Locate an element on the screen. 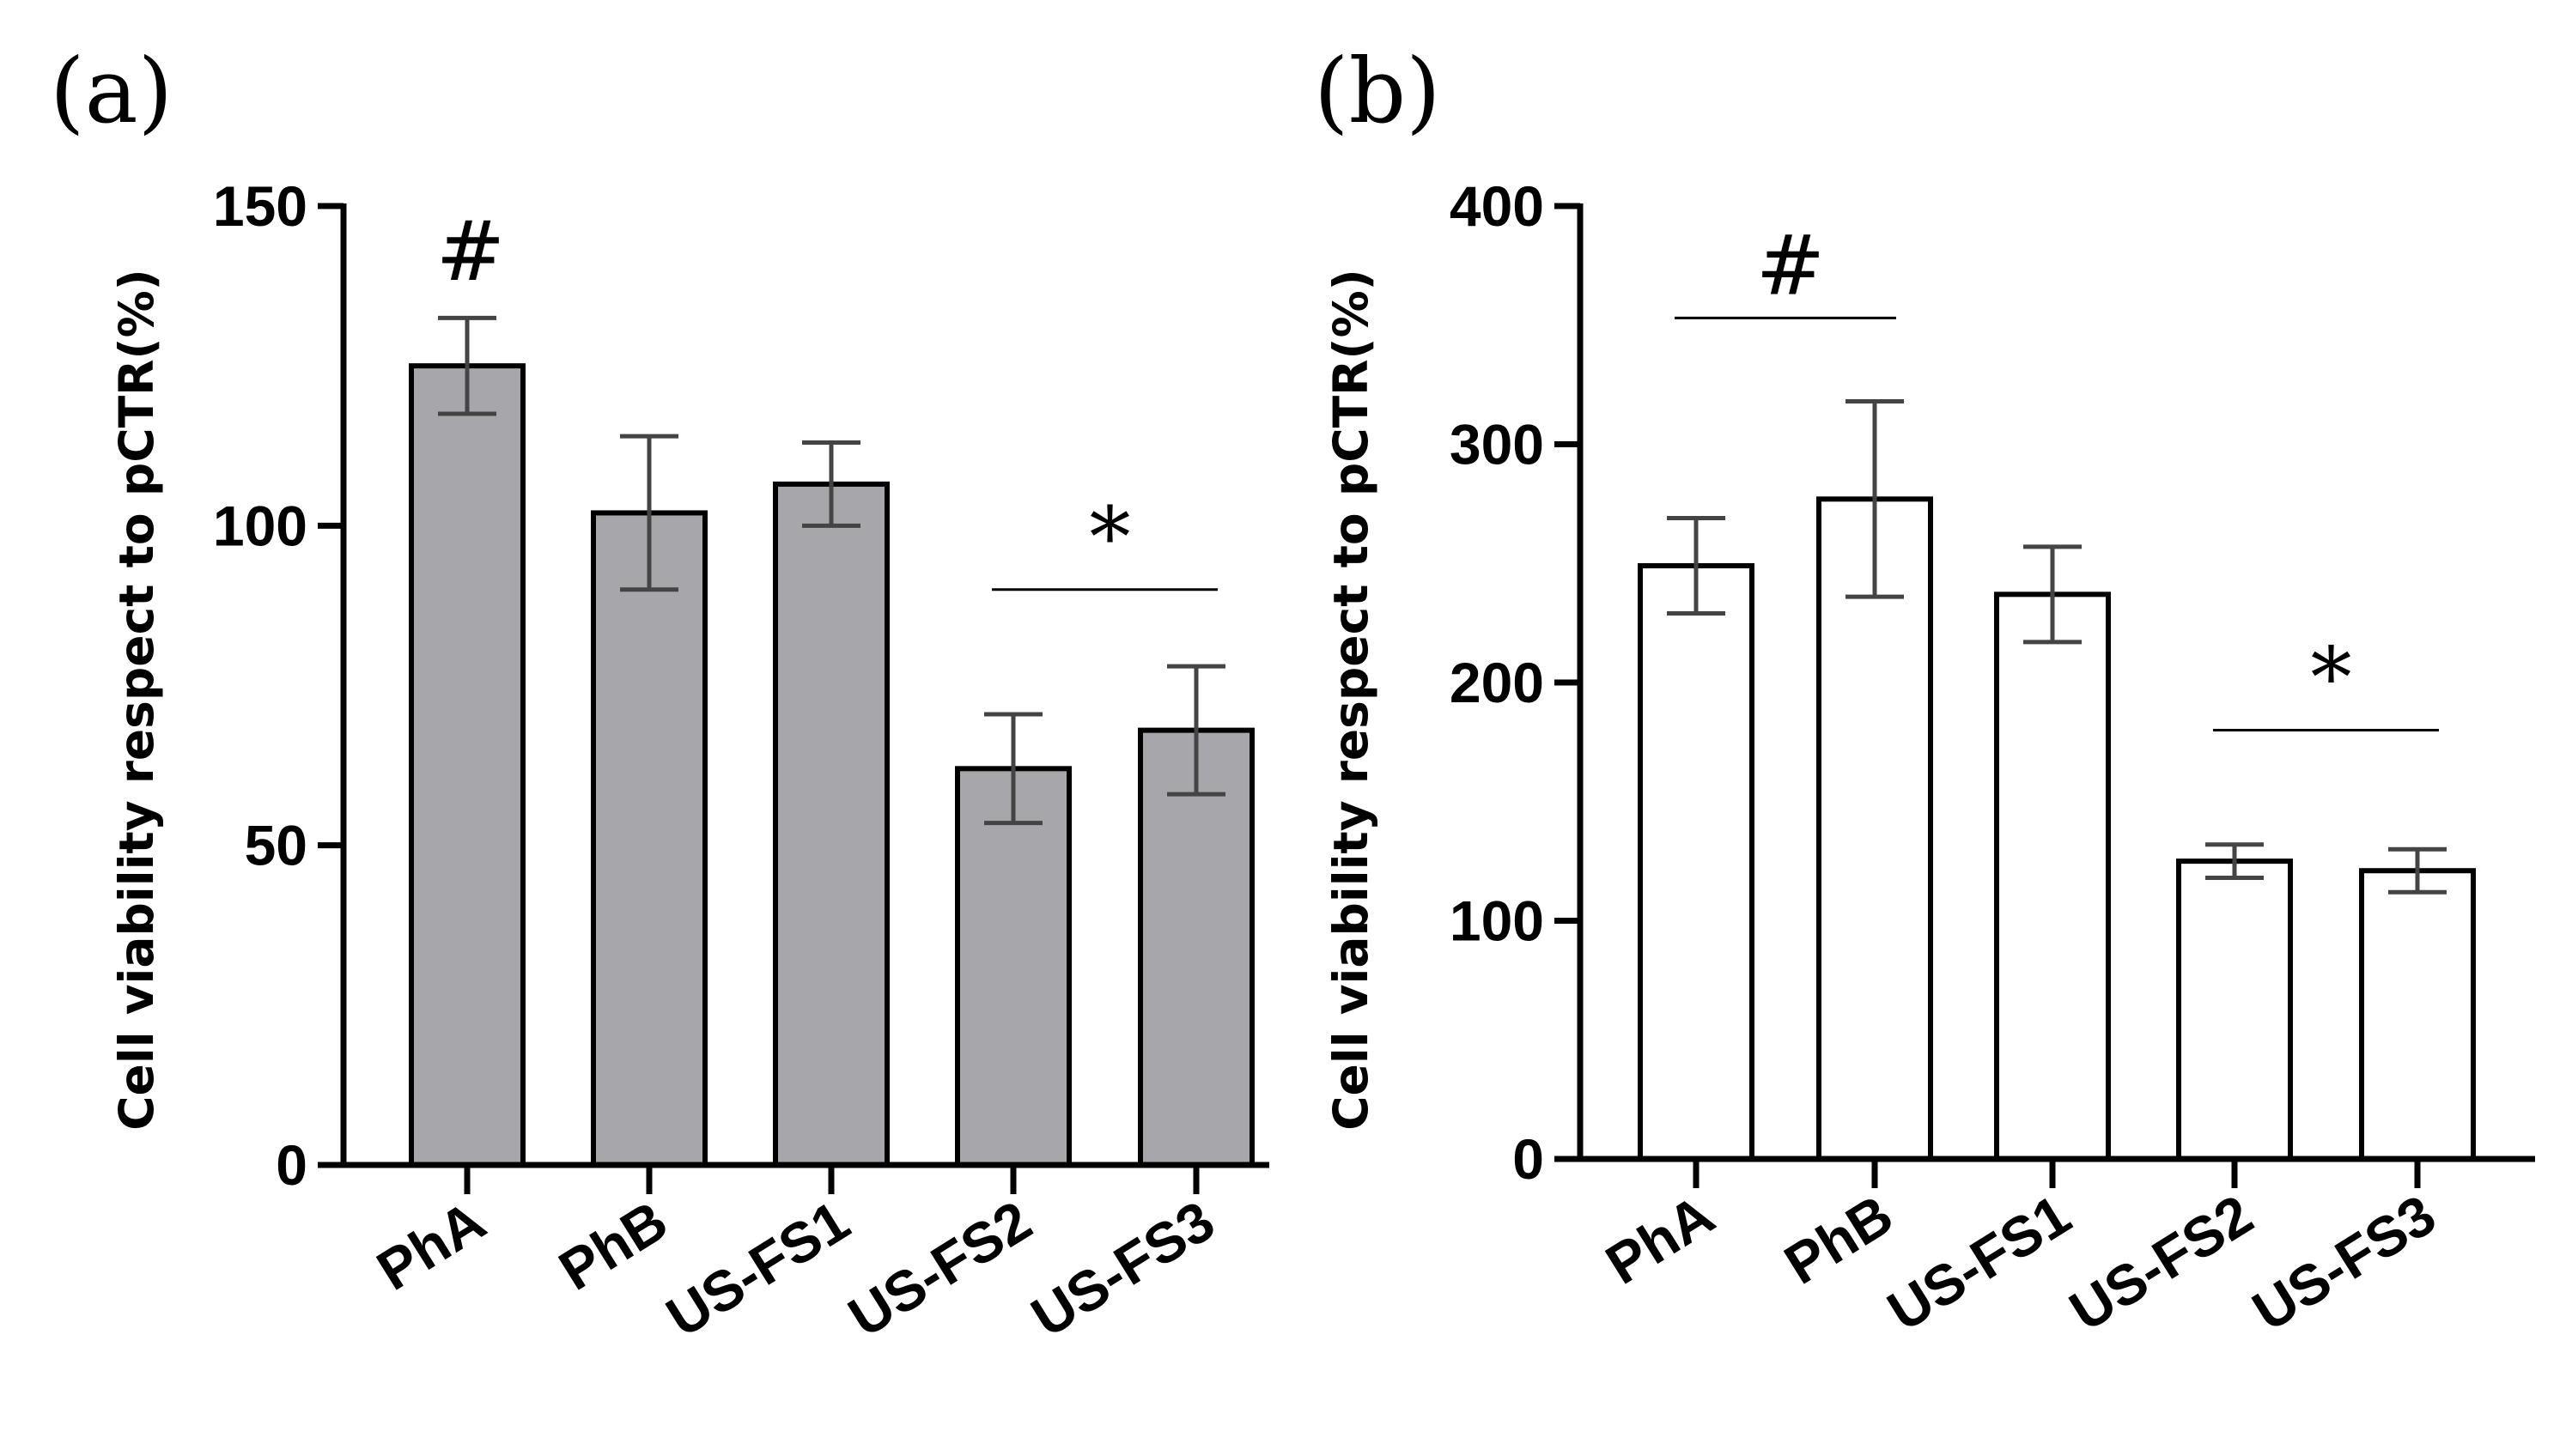 This screenshot has width=2566, height=1456. panel-a-significance-mark-1: * is located at coordinates (1110, 537).